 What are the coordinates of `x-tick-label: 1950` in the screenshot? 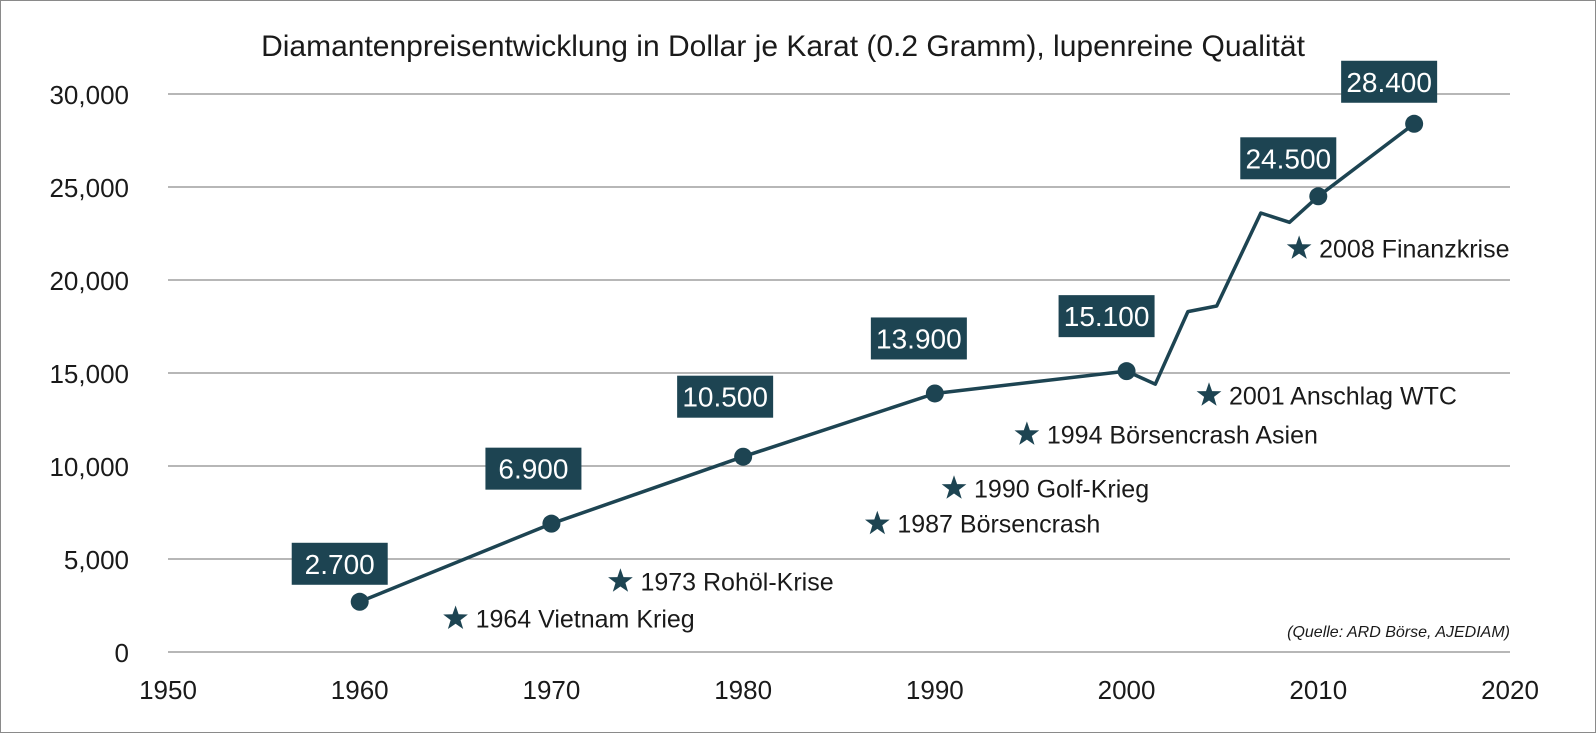 It's located at (168, 690).